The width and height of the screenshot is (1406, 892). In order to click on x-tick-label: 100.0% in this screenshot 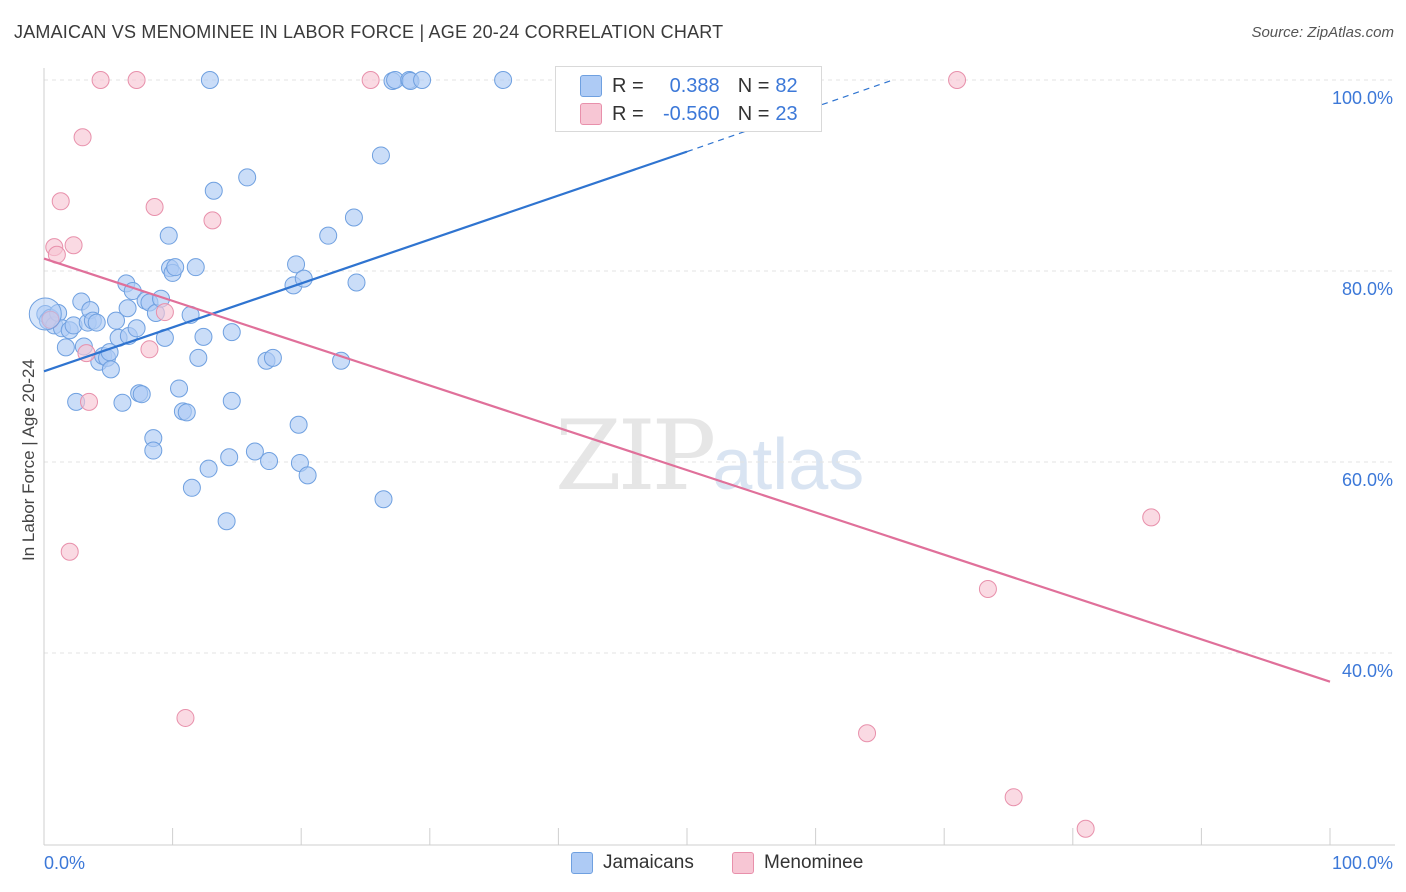, I will do `click(1362, 863)`.